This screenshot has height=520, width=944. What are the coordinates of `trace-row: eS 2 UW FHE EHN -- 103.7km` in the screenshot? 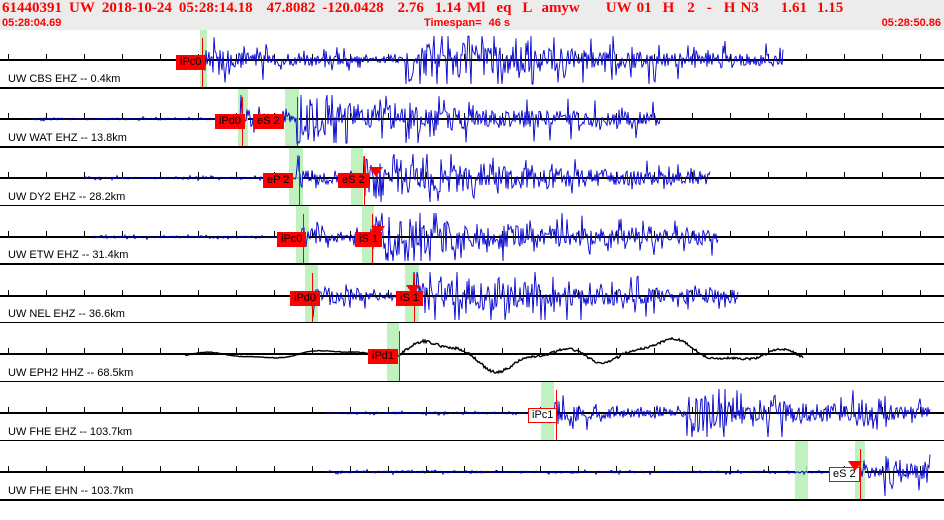 It's located at (472, 471).